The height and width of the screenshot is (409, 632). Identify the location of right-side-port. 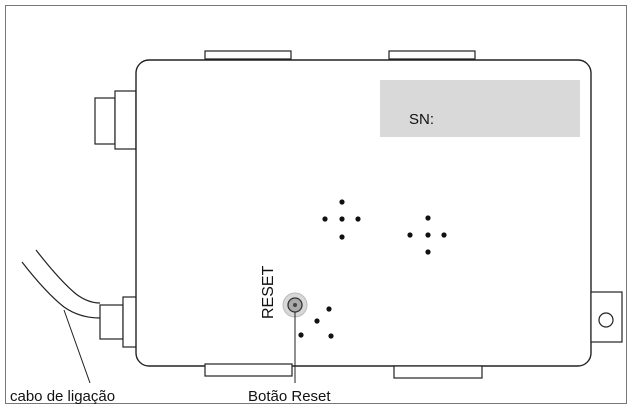
(606, 317).